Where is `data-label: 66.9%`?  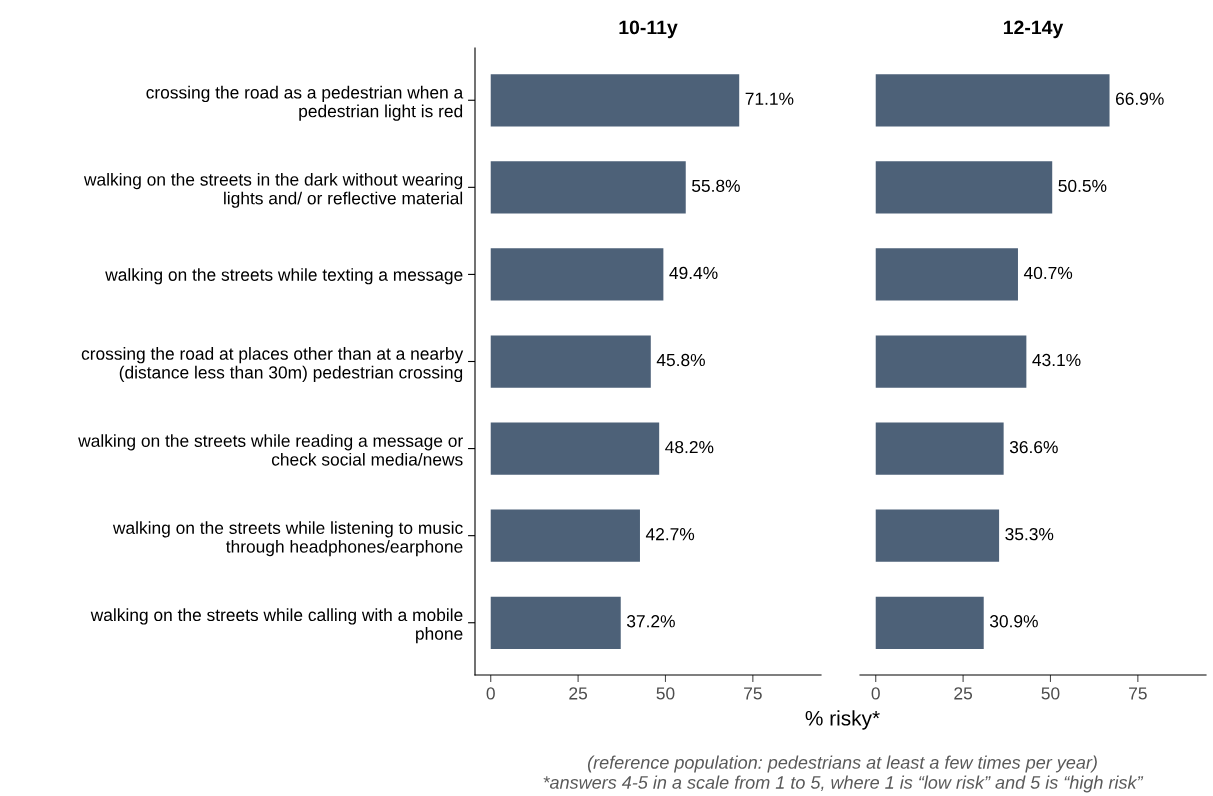
data-label: 66.9% is located at coordinates (1139, 98).